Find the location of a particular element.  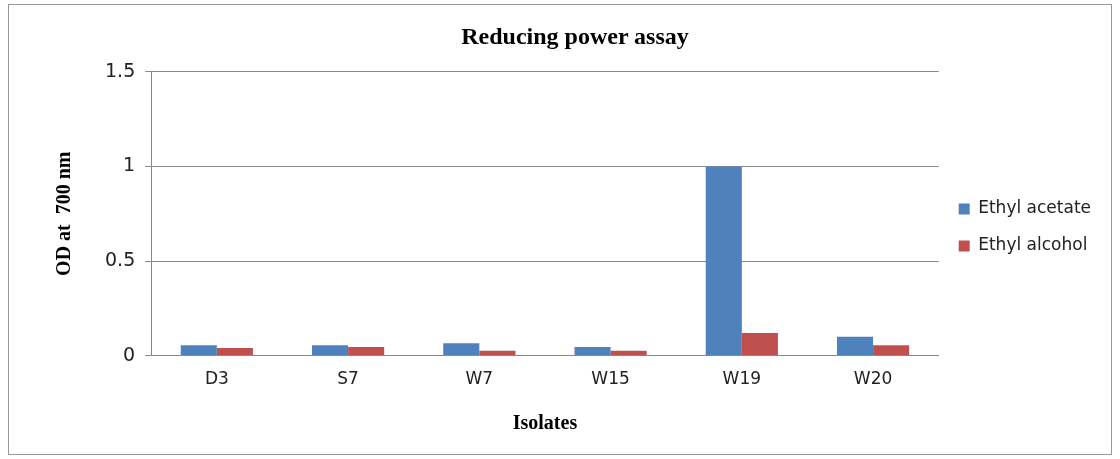

y-tick-label: 0.5 is located at coordinates (120, 258).